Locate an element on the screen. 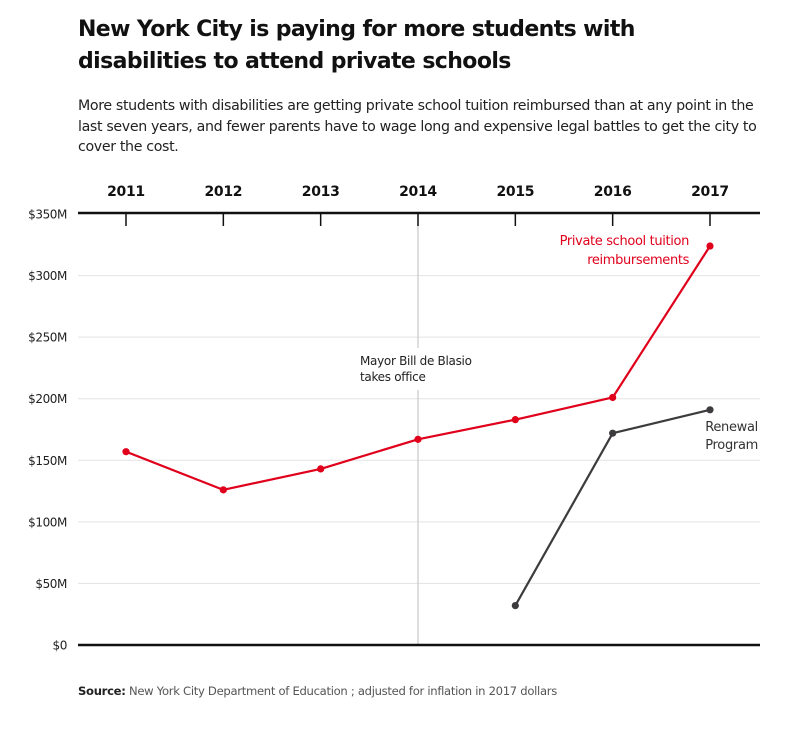 The height and width of the screenshot is (729, 800). y-tick-label: $250M is located at coordinates (47, 338).